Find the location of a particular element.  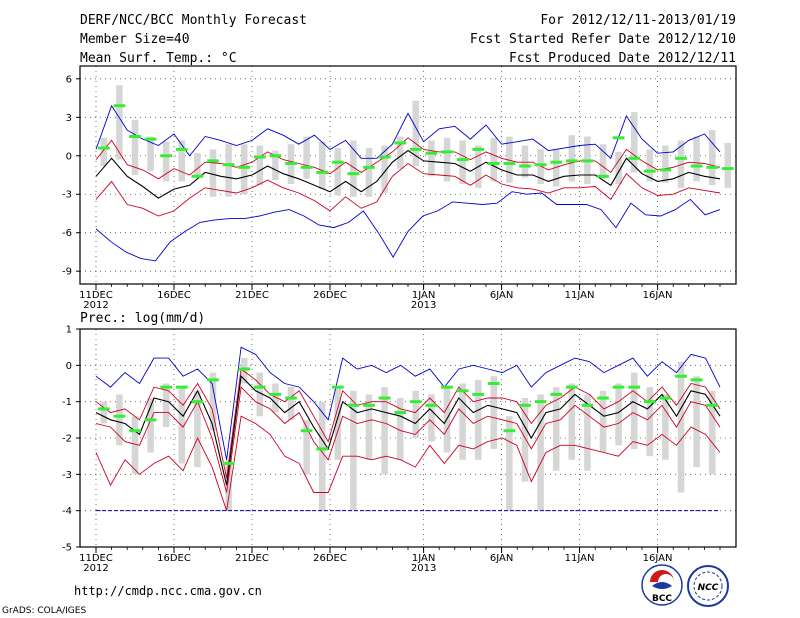

temp-line-spread-upper is located at coordinates (408, 158).